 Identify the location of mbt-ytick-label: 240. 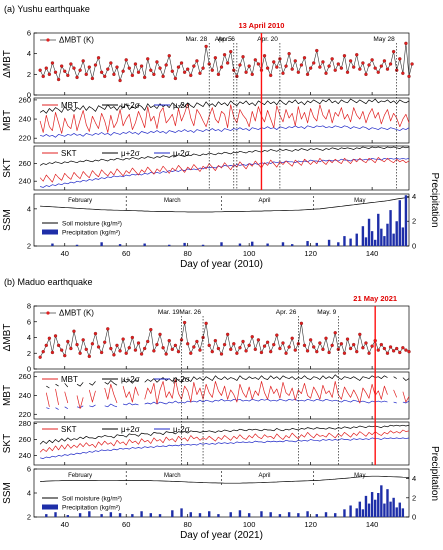
(24, 395).